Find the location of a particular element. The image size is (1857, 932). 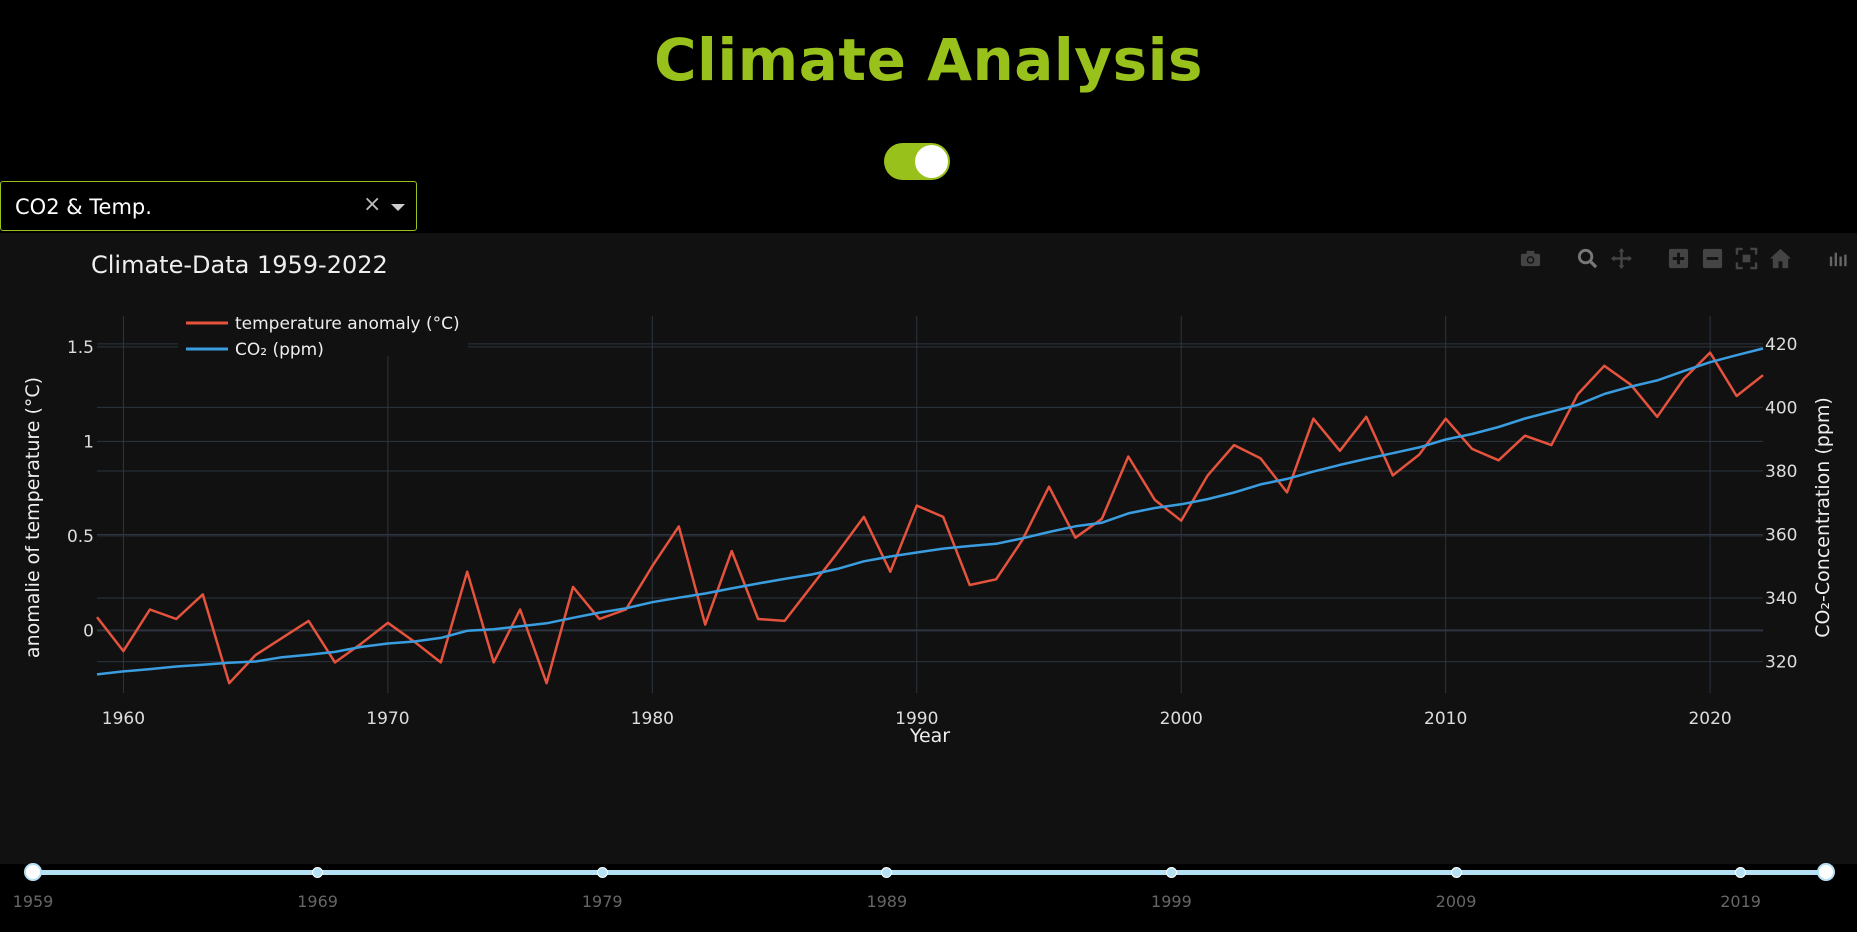

x-tick-label: 1990 is located at coordinates (916, 719).